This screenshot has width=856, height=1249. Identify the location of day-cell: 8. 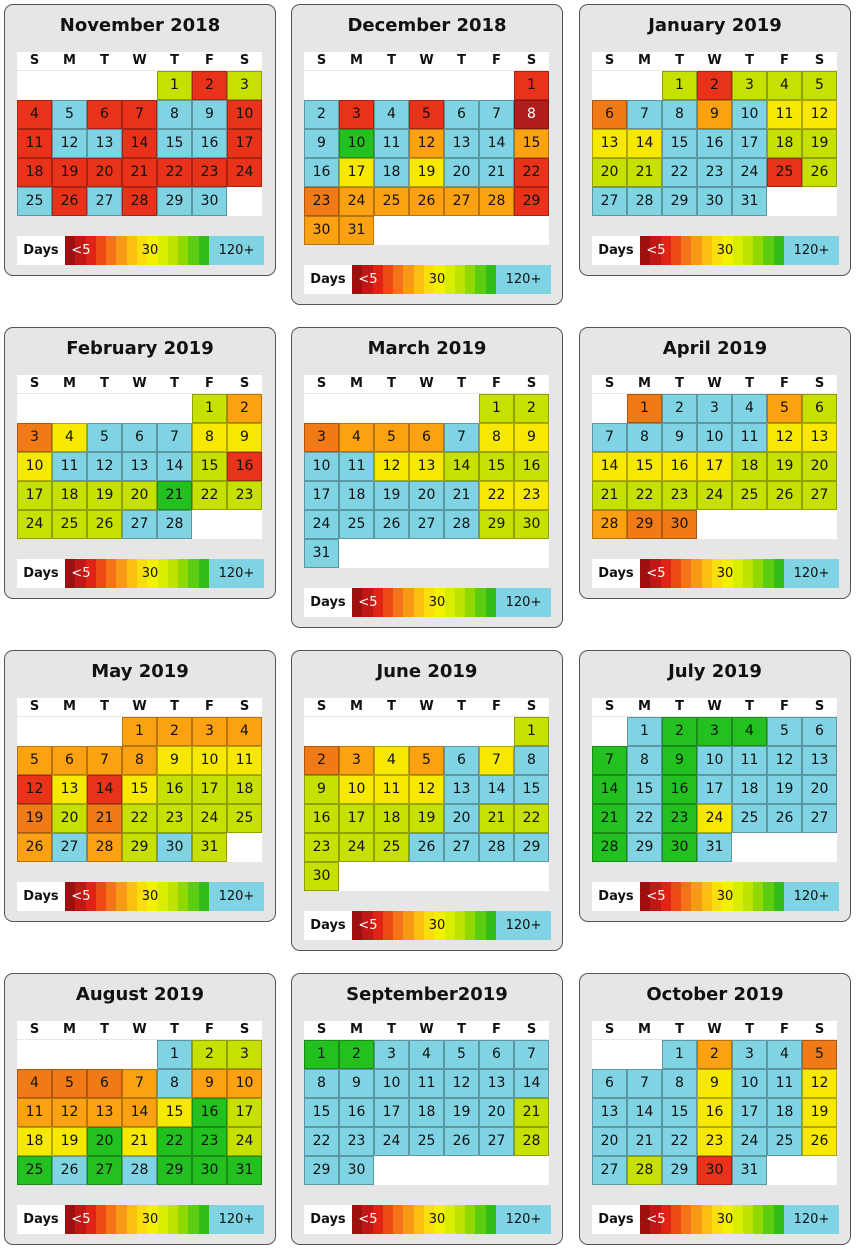
(644, 760).